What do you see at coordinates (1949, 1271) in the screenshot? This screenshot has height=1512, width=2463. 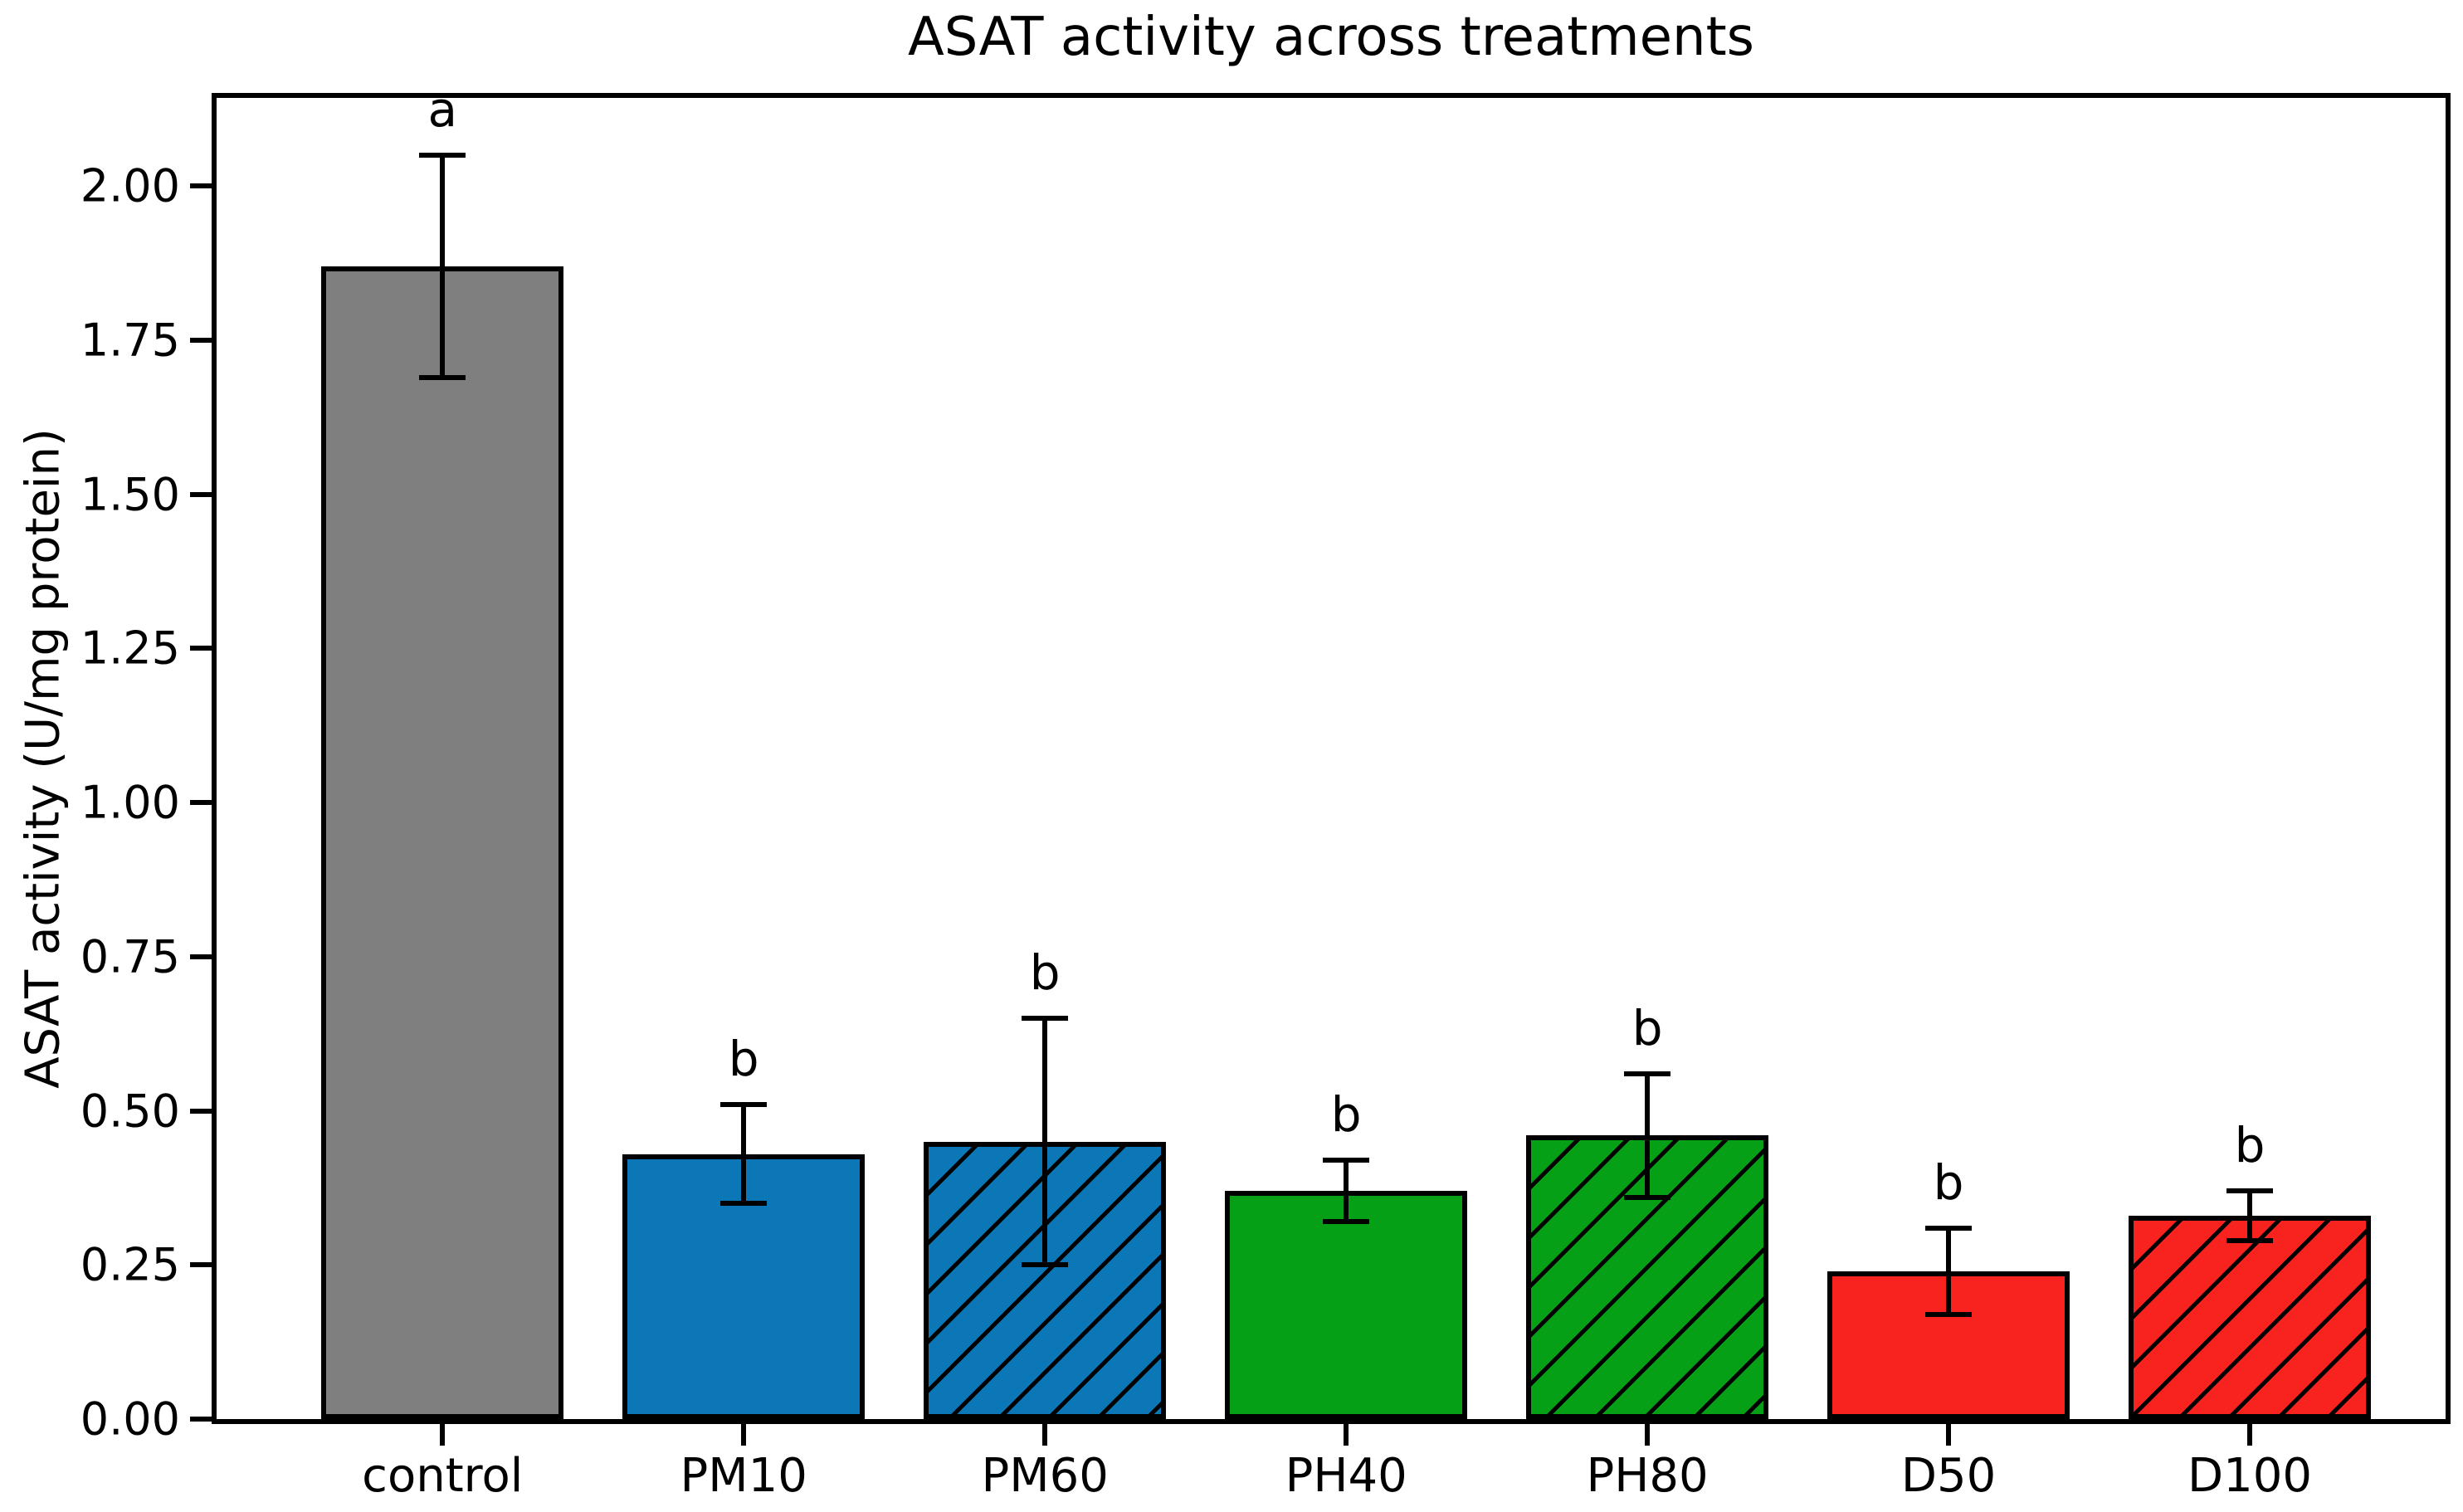 I see `error-bar-d50` at bounding box center [1949, 1271].